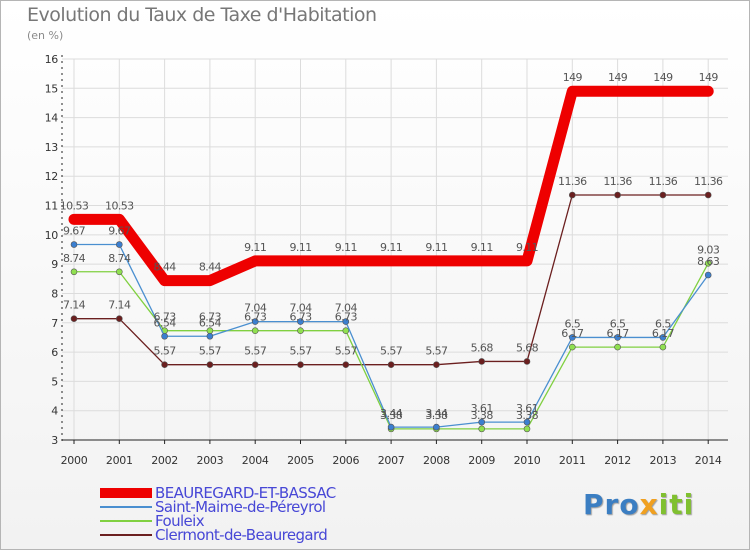  I want to click on x-tick-label: 2010, so click(527, 460).